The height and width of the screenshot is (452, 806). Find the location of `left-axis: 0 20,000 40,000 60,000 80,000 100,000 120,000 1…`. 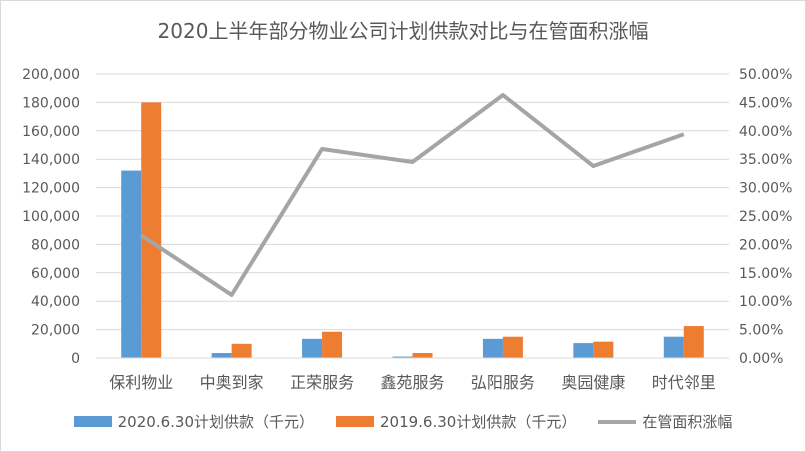

left-axis: 0 20,000 40,000 60,000 80,000 100,000 120,000 1… is located at coordinates (51, 217).